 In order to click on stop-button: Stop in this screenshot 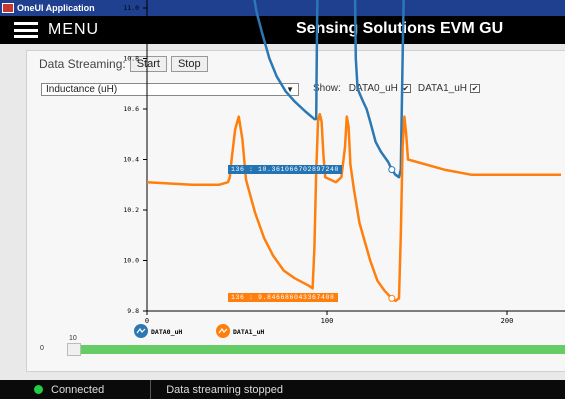, I will do `click(189, 64)`.